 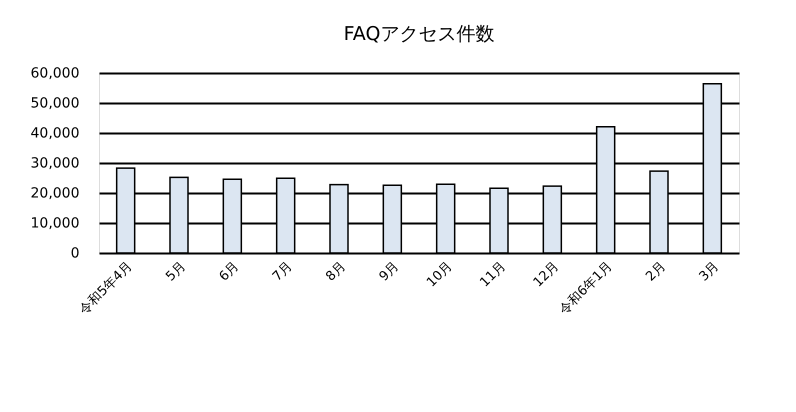 What do you see at coordinates (55, 164) in the screenshot?
I see `y-tick-label: 30,000` at bounding box center [55, 164].